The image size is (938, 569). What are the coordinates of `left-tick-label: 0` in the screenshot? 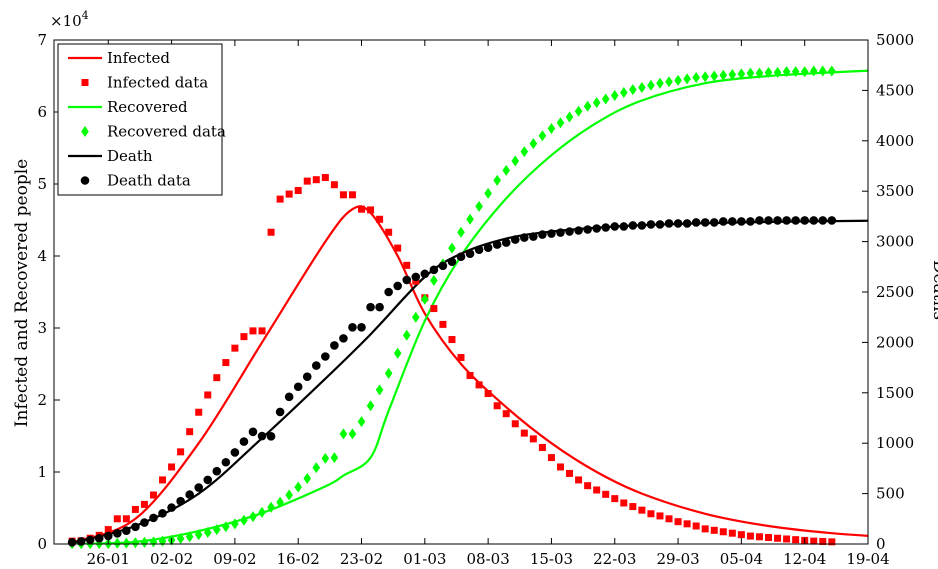 It's located at (42, 544).